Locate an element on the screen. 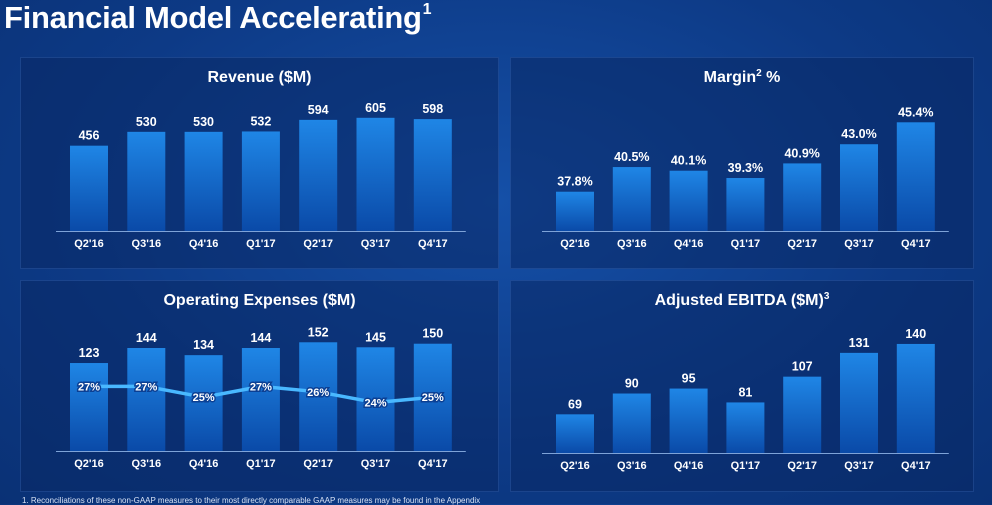 The image size is (992, 505). opex-chart-title-text: Operating Expenses ($M) is located at coordinates (259, 300).